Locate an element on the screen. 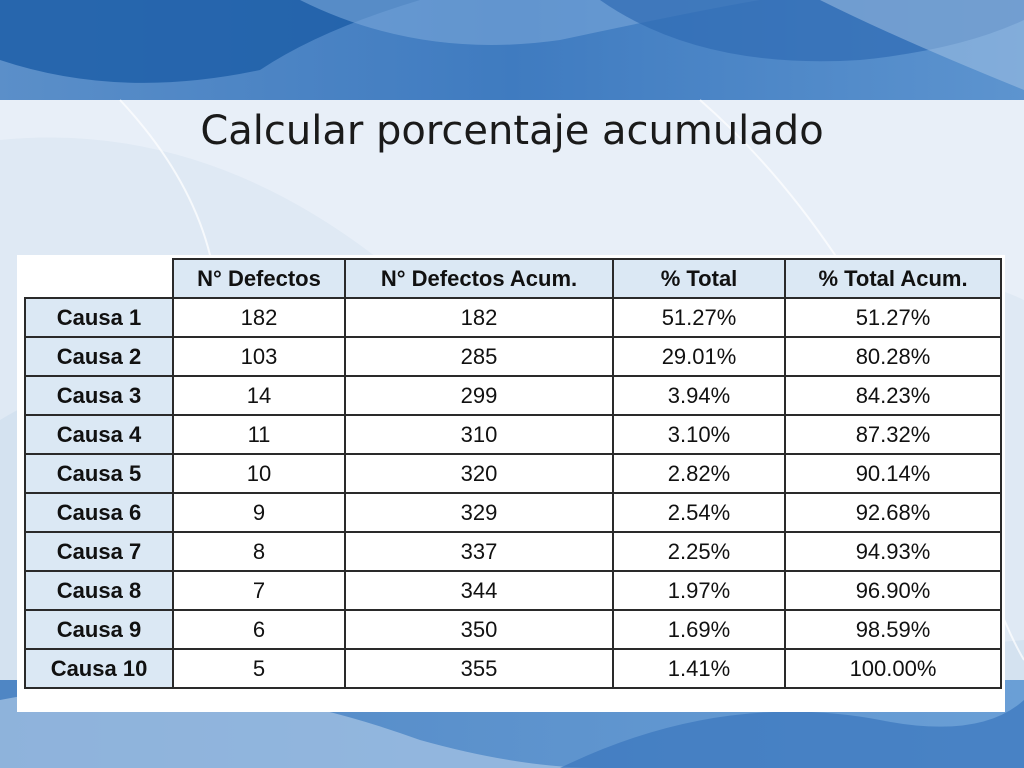 The width and height of the screenshot is (1024, 768). row-label: Causa 7 is located at coordinates (99, 551).